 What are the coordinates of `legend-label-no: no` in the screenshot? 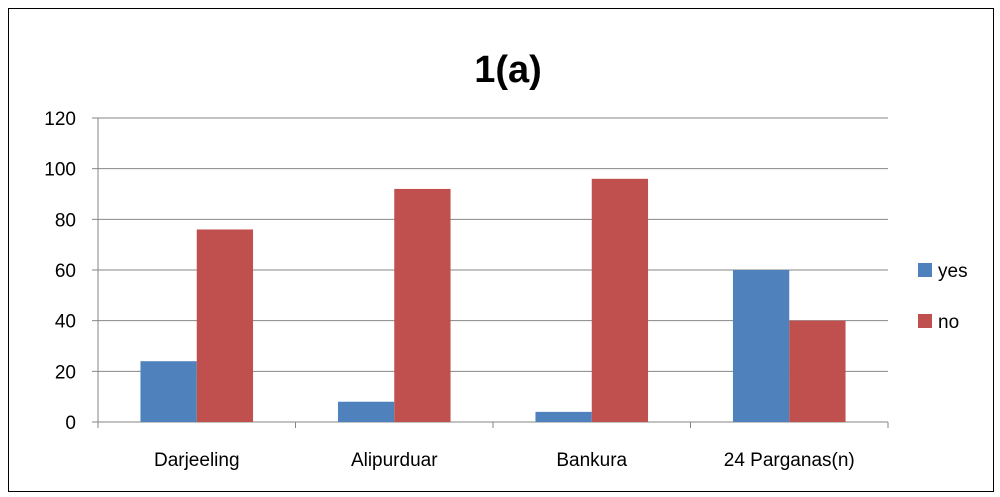 It's located at (948, 322).